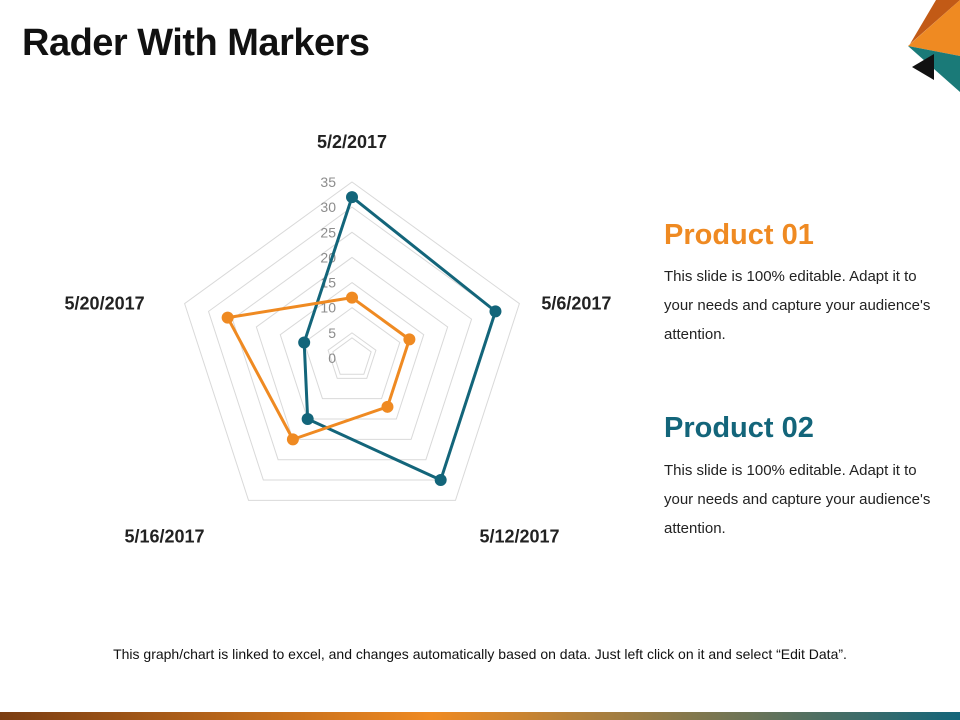 This screenshot has height=720, width=960. I want to click on grid-ring-inner, so click(352, 356).